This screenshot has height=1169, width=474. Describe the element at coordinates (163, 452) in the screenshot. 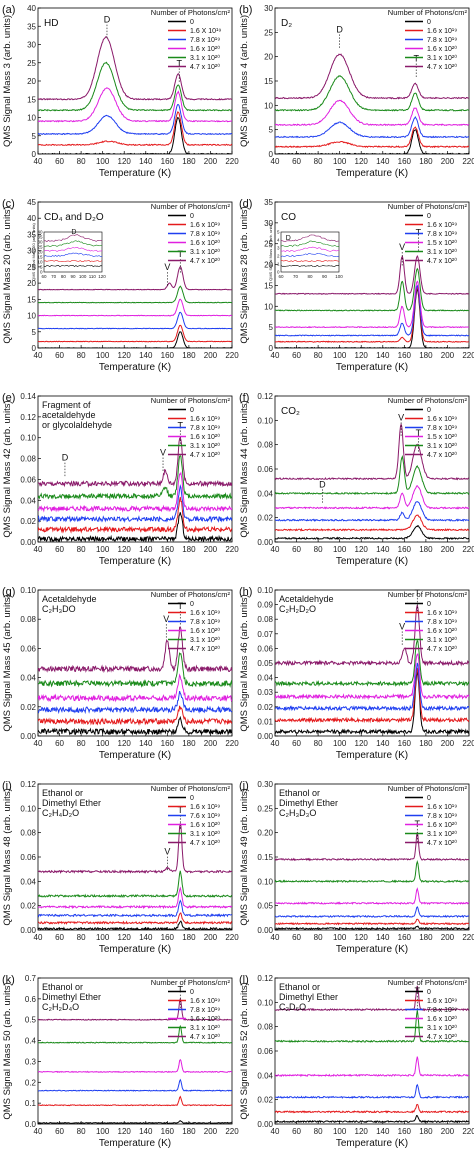

I see `peak-annotation: V` at that location.